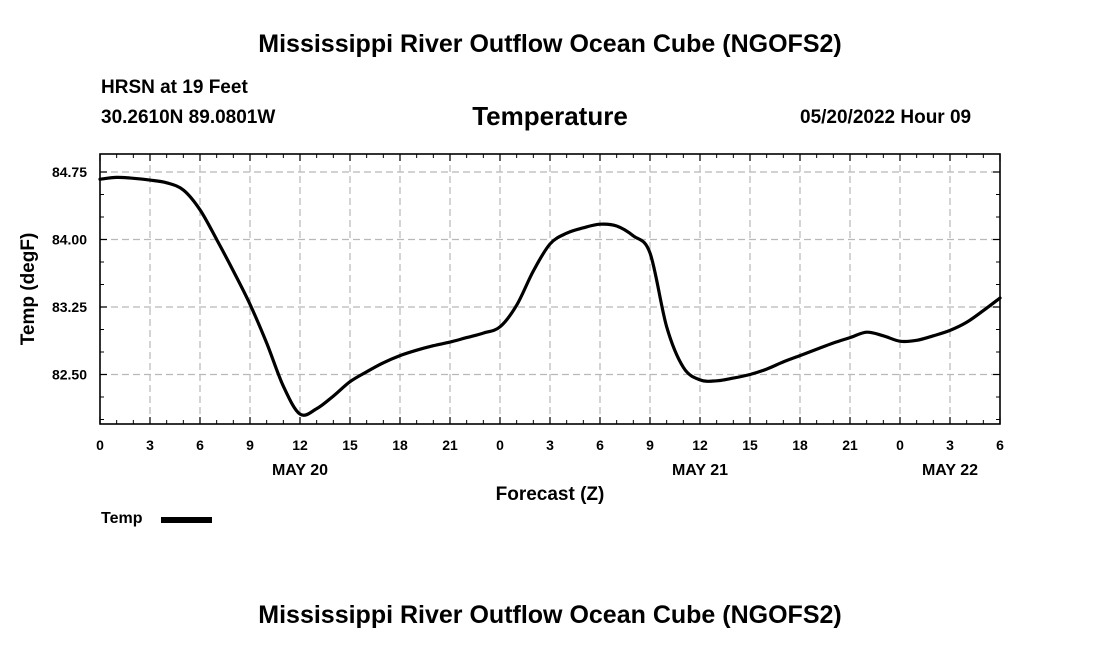 This screenshot has width=1100, height=650. What do you see at coordinates (700, 470) in the screenshot?
I see `x-date-label: MAY 21` at bounding box center [700, 470].